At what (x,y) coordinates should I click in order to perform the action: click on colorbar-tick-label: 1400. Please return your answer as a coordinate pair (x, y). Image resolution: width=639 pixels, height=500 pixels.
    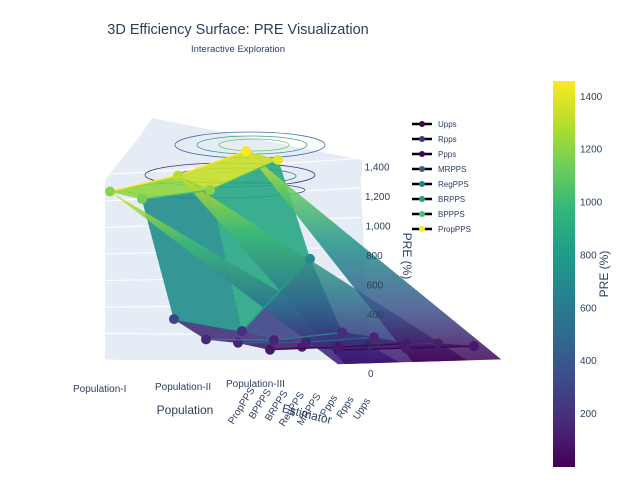
    Looking at the image, I should click on (591, 97).